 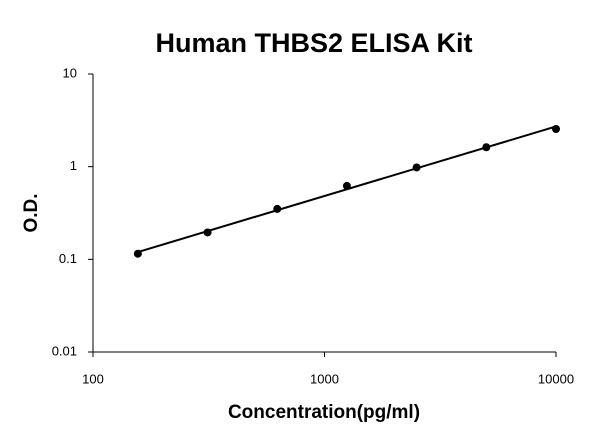 I want to click on x-tick-label: 10000, so click(x=556, y=378).